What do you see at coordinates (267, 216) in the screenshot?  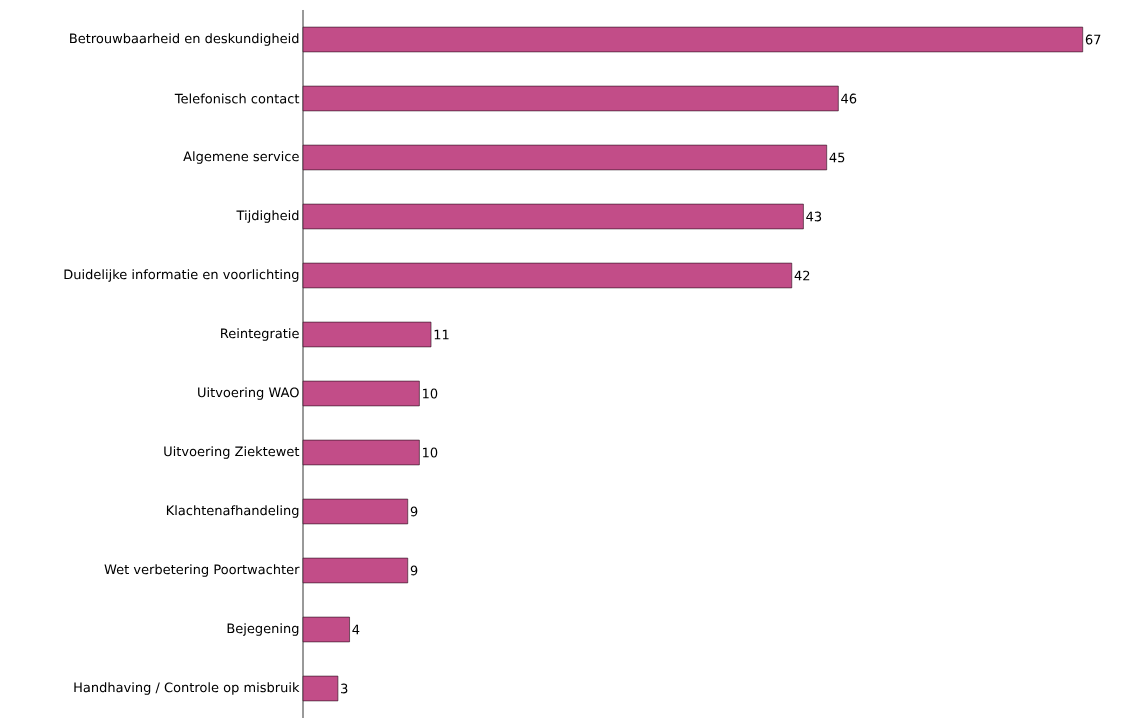 I see `y-tick-label: Tijdigheid` at bounding box center [267, 216].